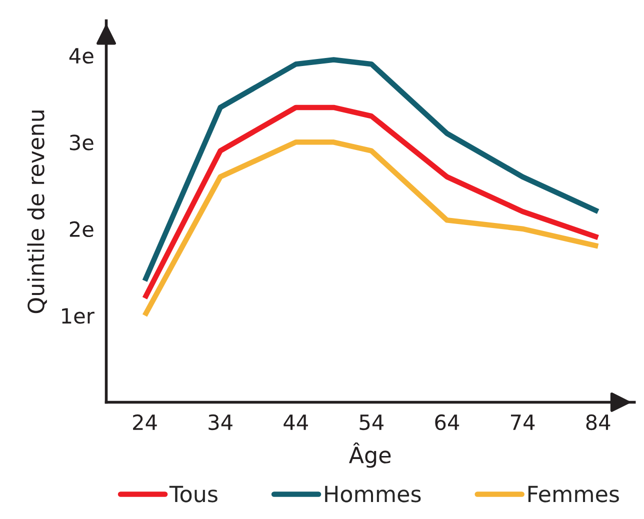 This screenshot has width=644, height=519. Describe the element at coordinates (522, 422) in the screenshot. I see `x-tick-label: 74` at that location.